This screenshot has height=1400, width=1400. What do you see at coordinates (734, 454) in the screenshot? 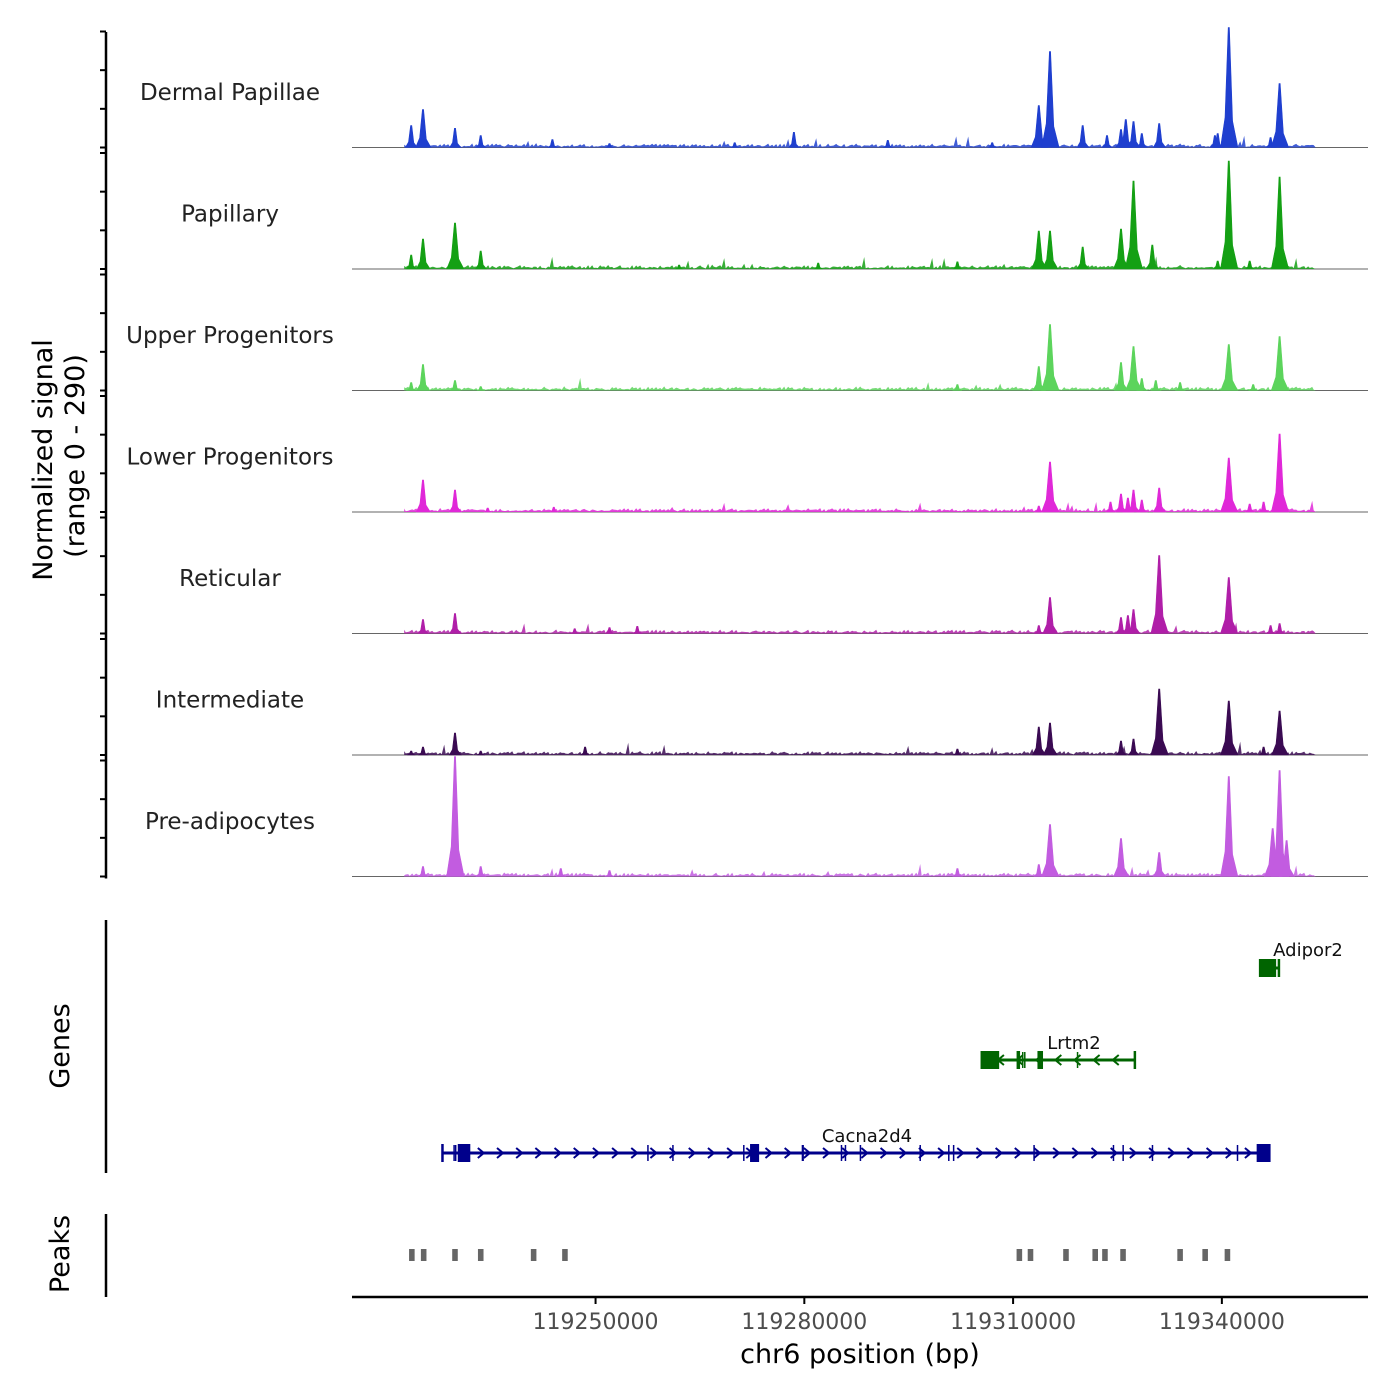
I see `coverage-track-3: Lower Progenitors` at bounding box center [734, 454].